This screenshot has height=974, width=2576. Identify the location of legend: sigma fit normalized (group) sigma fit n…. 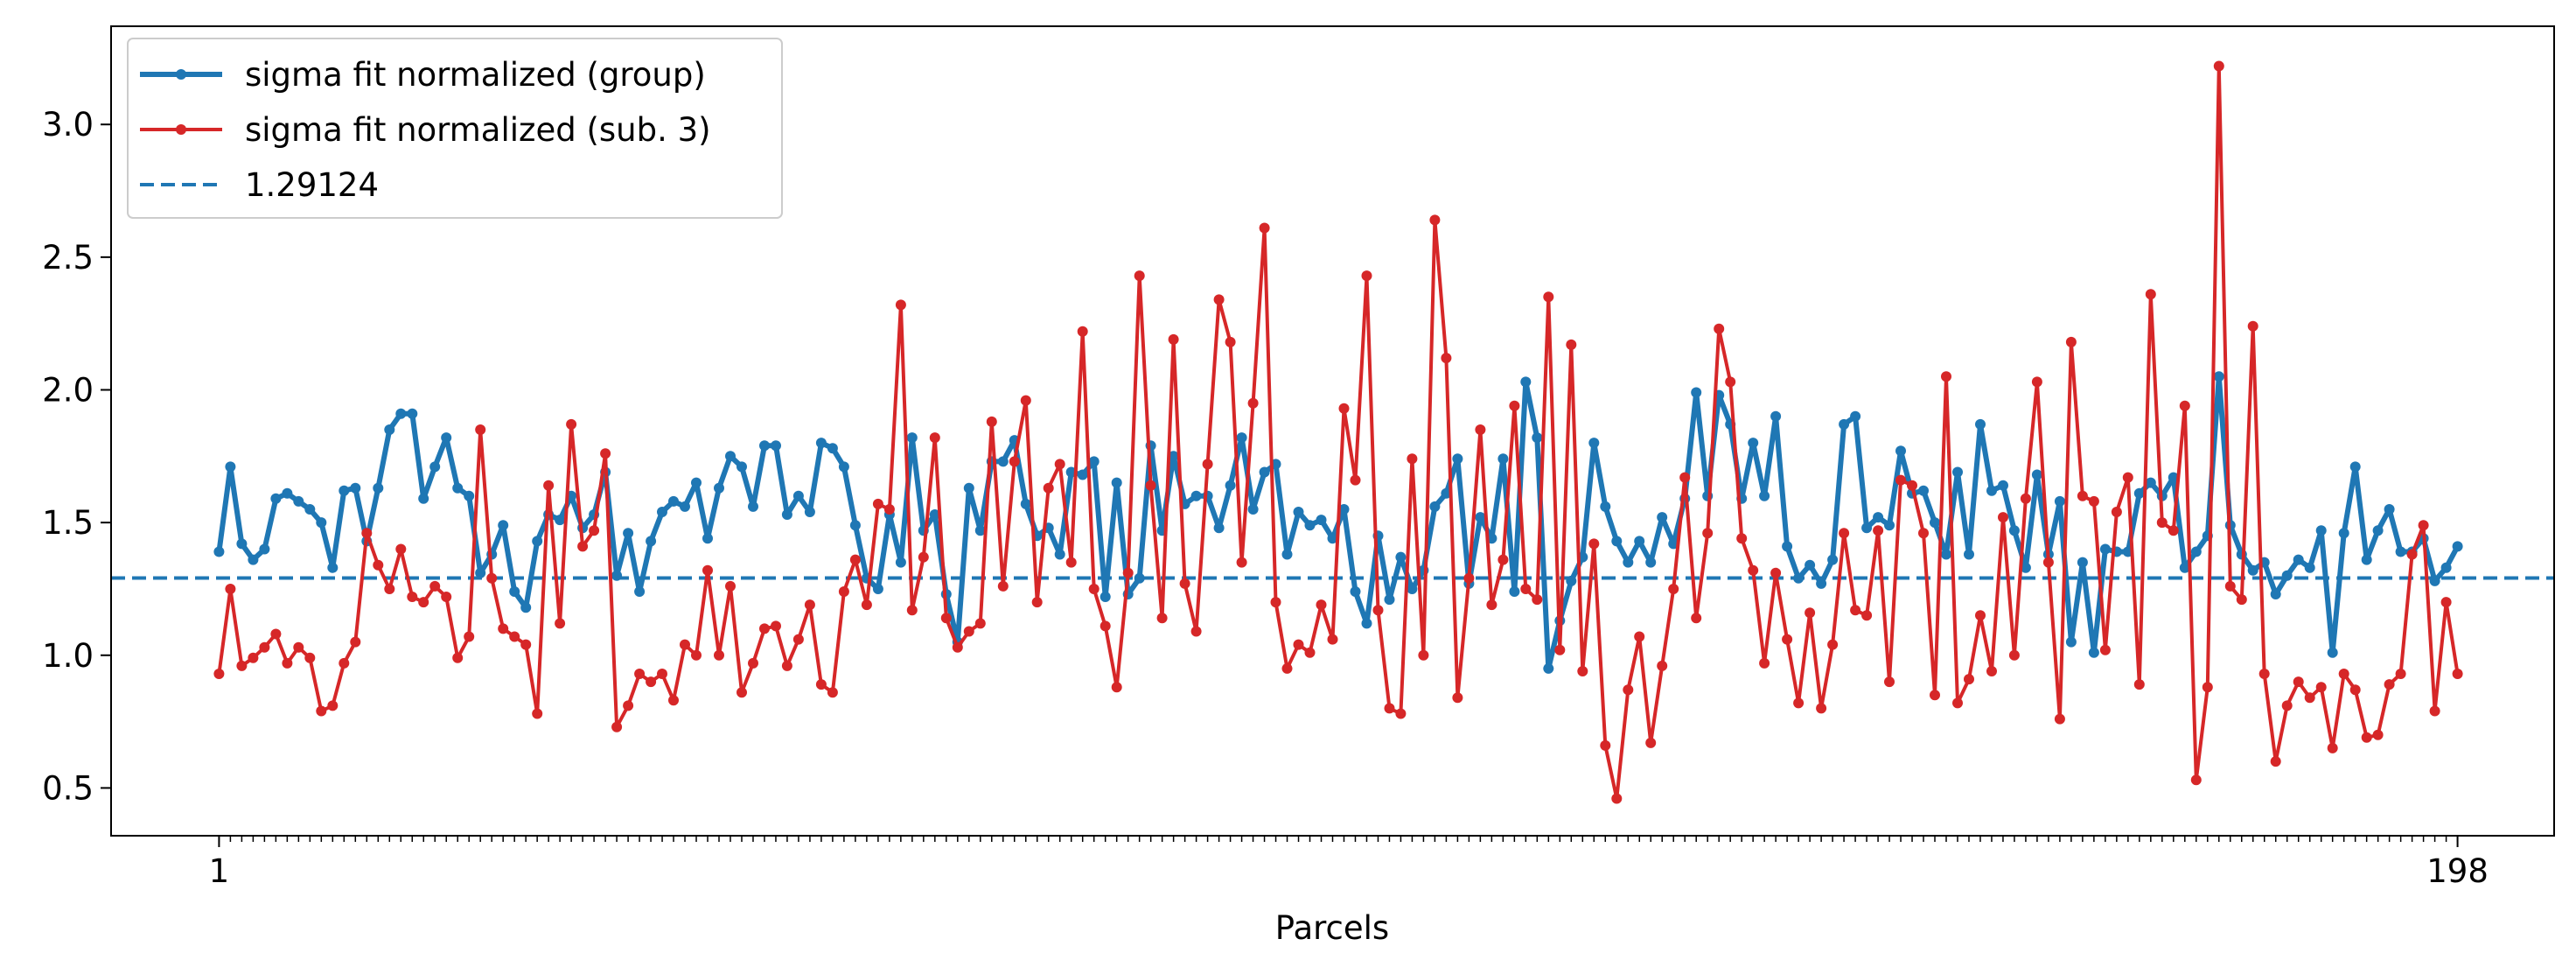
(455, 128).